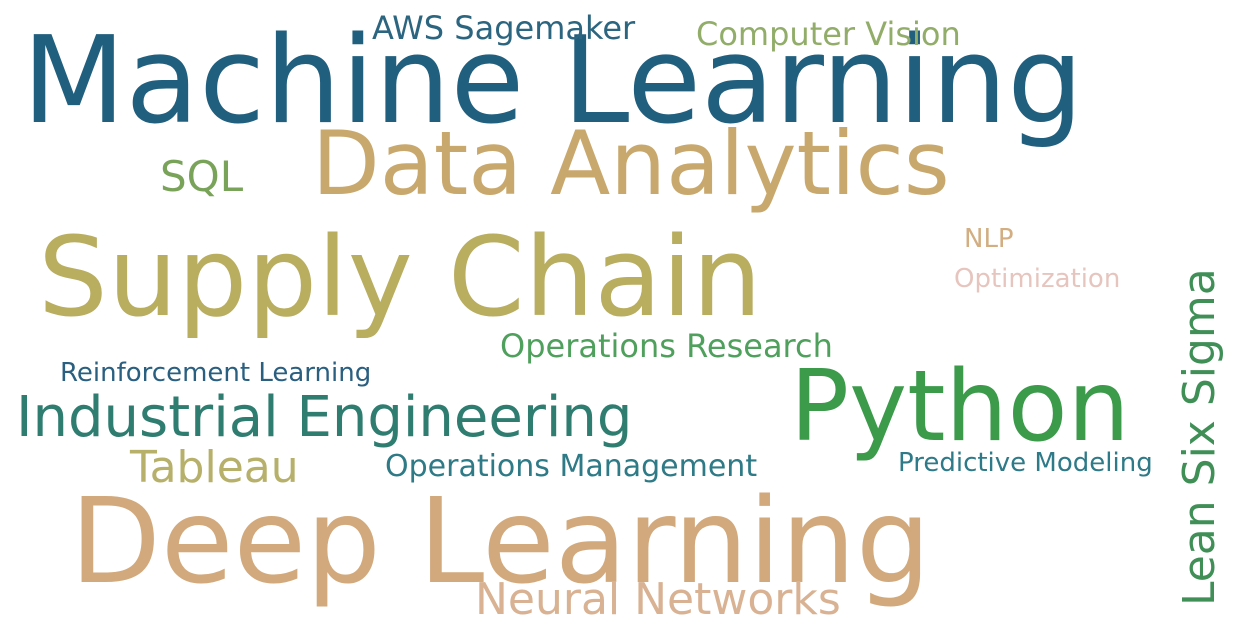 Image resolution: width=1252 pixels, height=636 pixels. What do you see at coordinates (658, 599) in the screenshot?
I see `word-neural-networks: Neural Networks` at bounding box center [658, 599].